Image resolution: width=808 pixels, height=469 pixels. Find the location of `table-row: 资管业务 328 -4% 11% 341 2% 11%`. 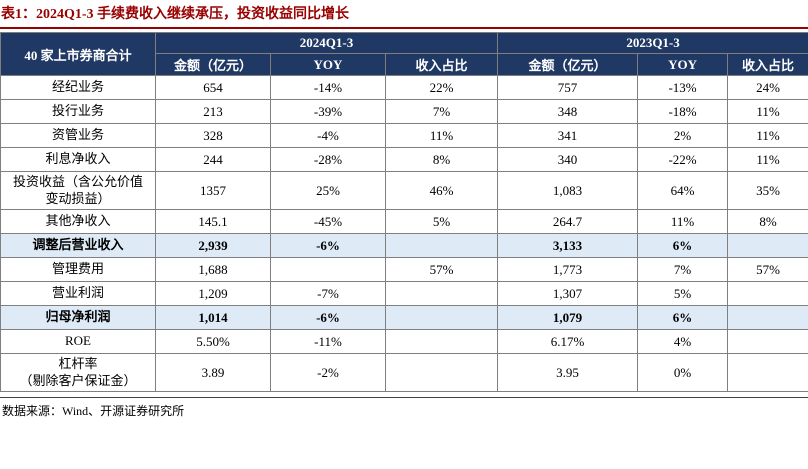

table-row: 资管业务 328 -4% 11% 341 2% 11% is located at coordinates (404, 135).